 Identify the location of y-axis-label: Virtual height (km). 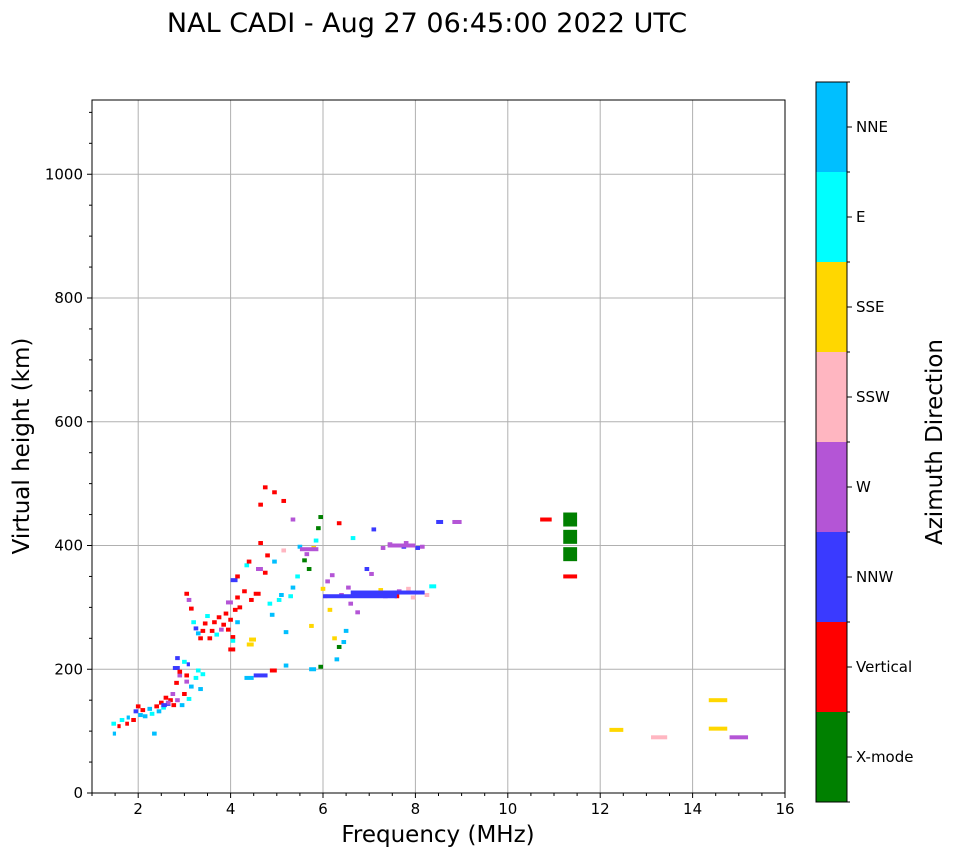
(22, 446).